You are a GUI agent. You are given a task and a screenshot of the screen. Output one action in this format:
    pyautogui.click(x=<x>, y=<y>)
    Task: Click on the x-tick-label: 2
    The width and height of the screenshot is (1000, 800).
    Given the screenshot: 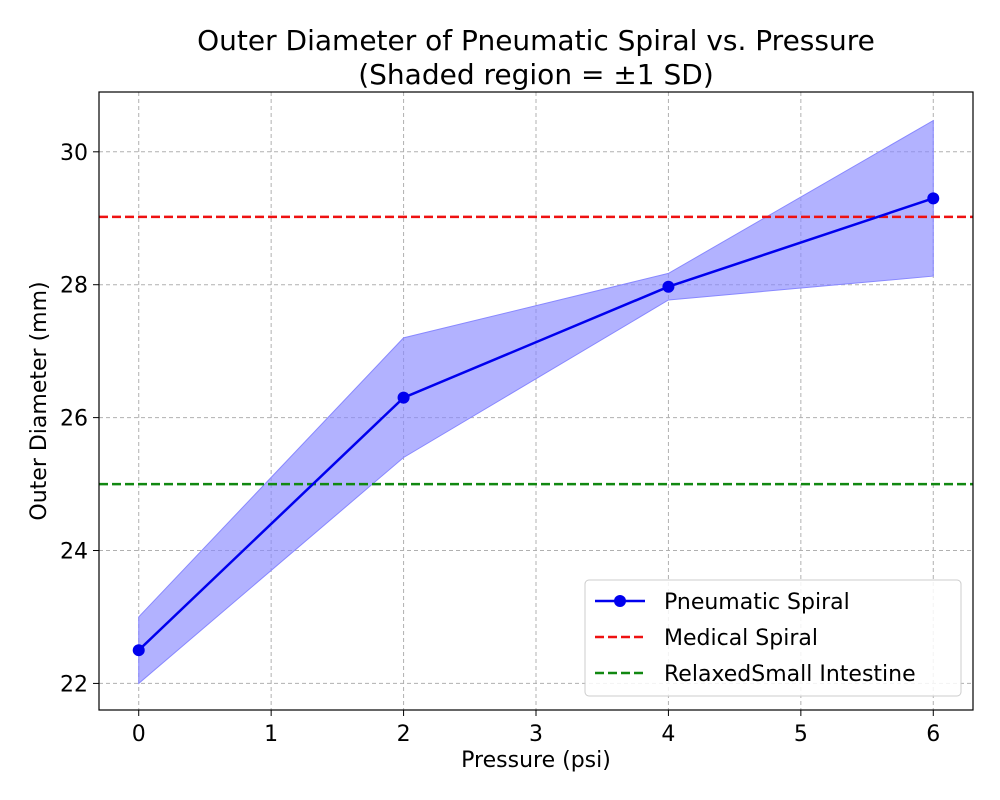 What is the action you would take?
    pyautogui.click(x=404, y=734)
    